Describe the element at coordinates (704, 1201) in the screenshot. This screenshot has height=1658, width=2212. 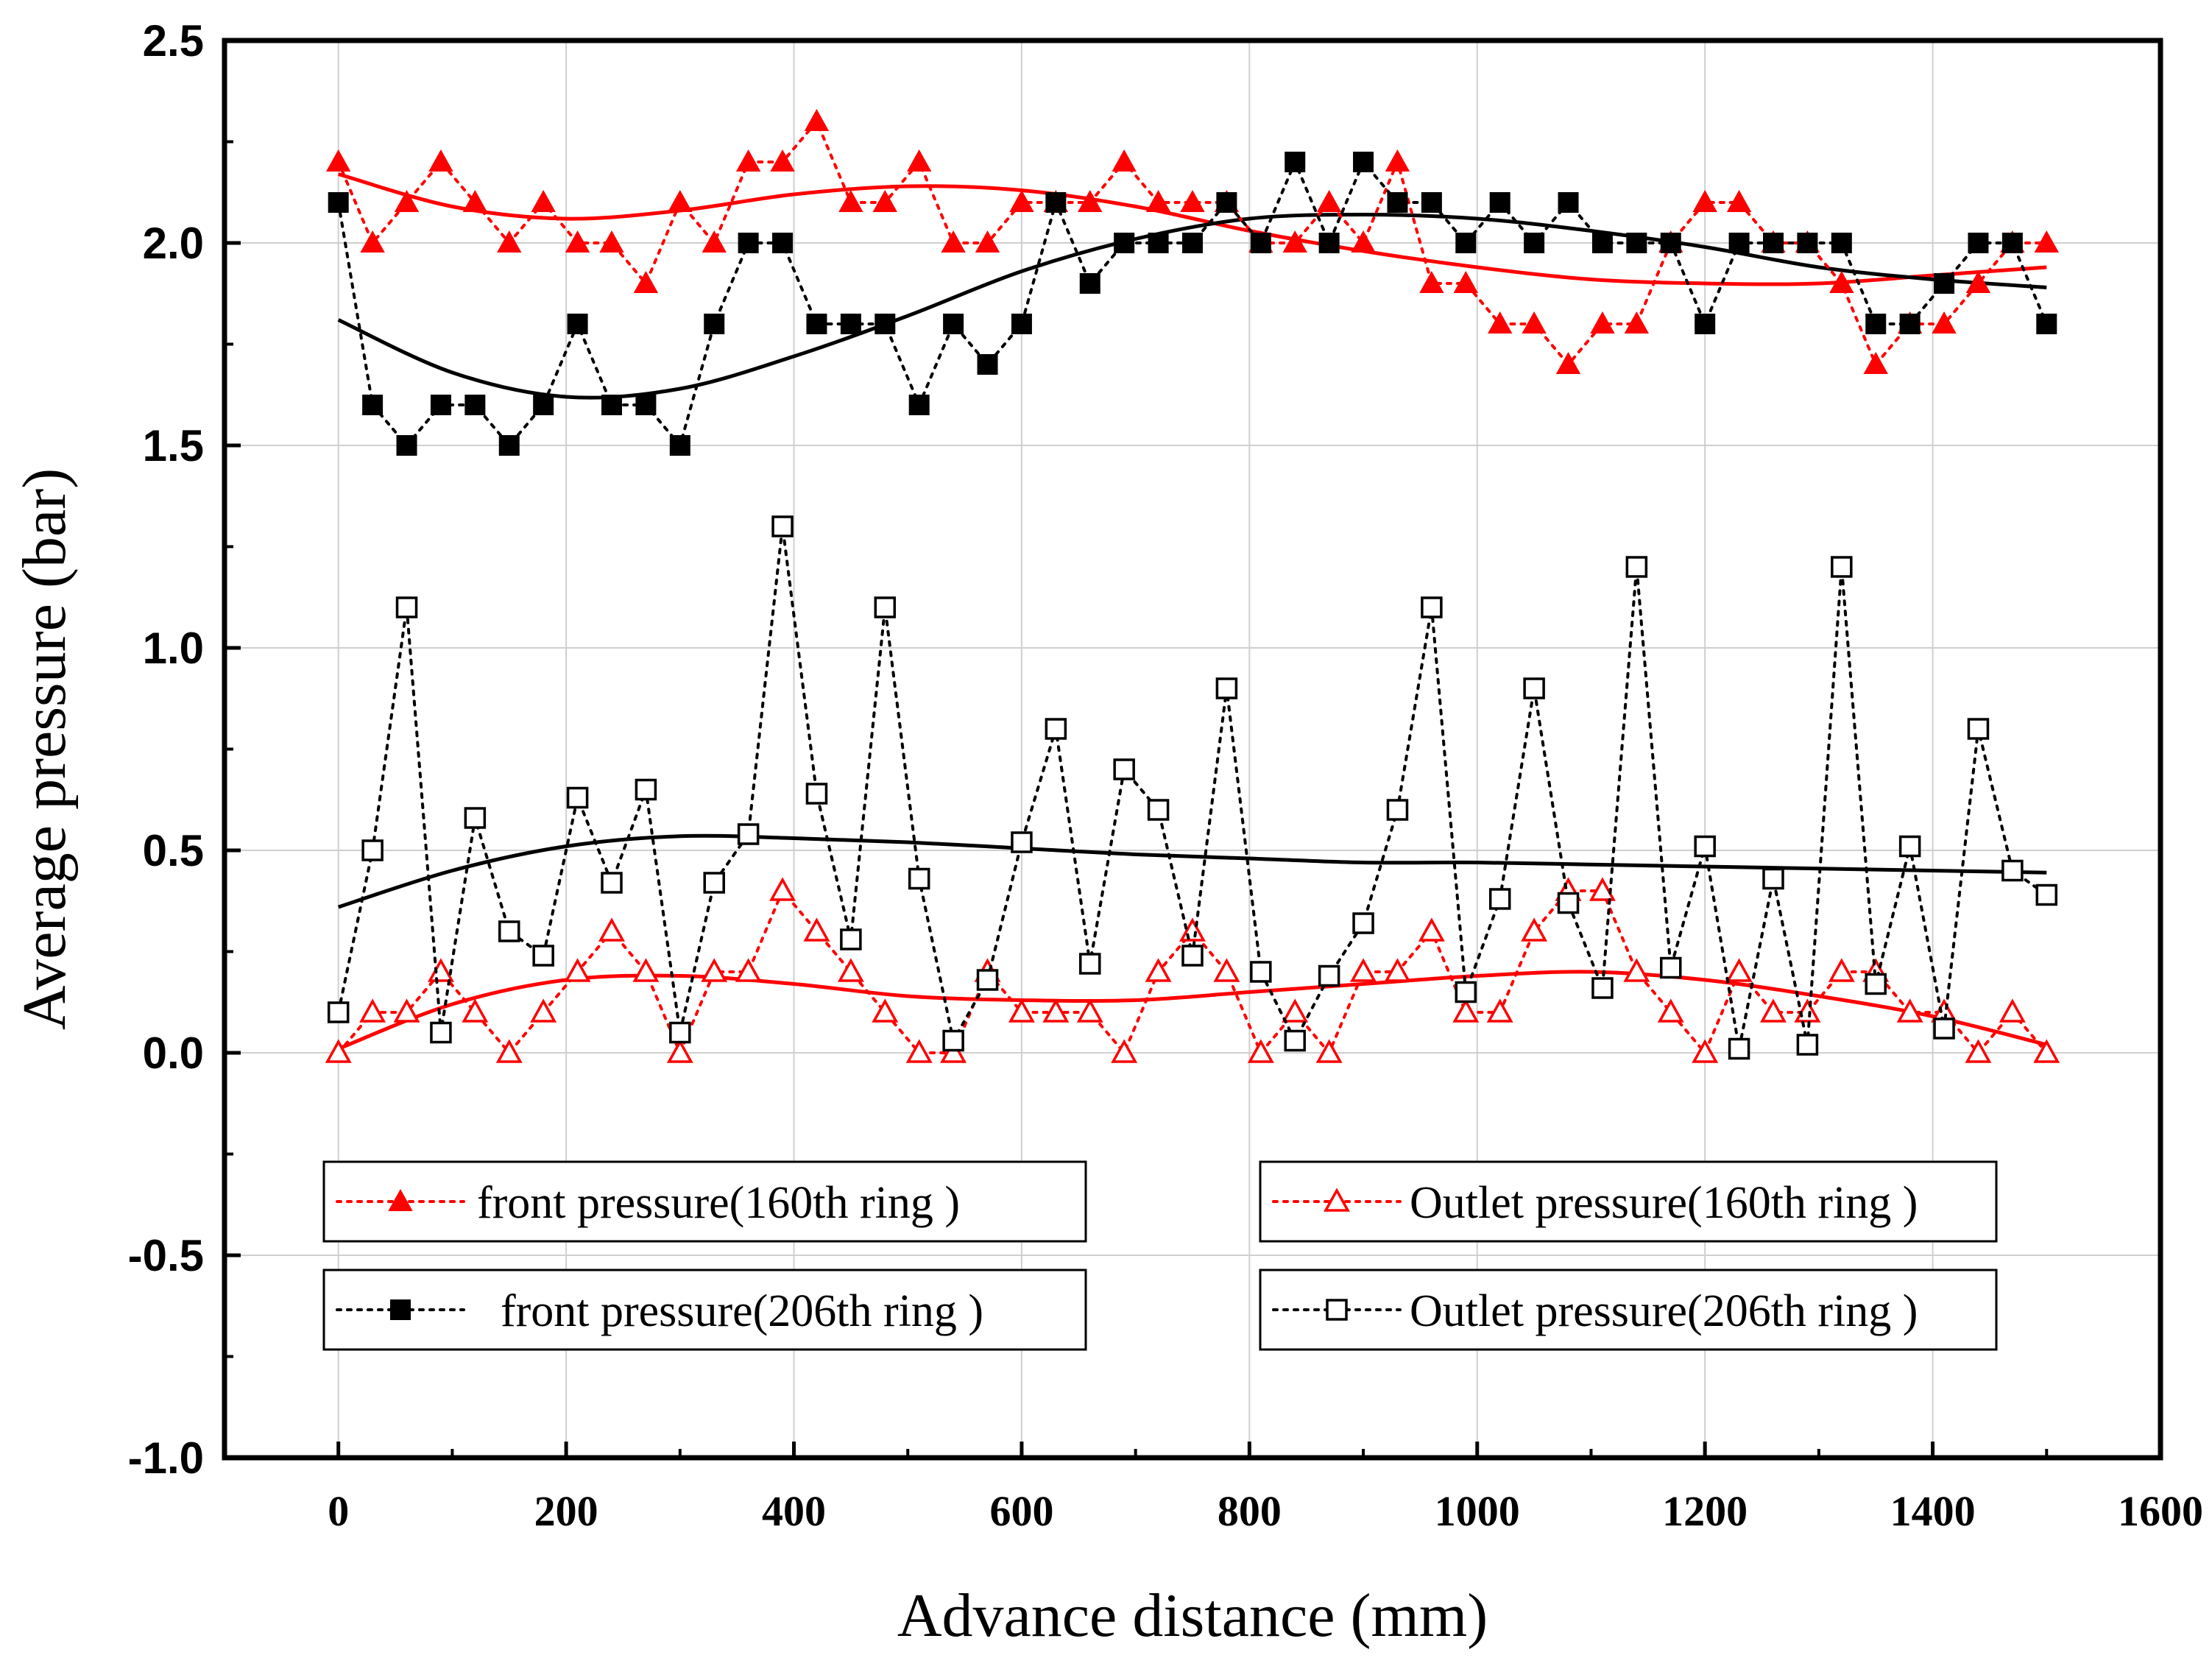
I see `legend-entry-front-pressure-160th-ring: front pressure(160th ring )` at that location.